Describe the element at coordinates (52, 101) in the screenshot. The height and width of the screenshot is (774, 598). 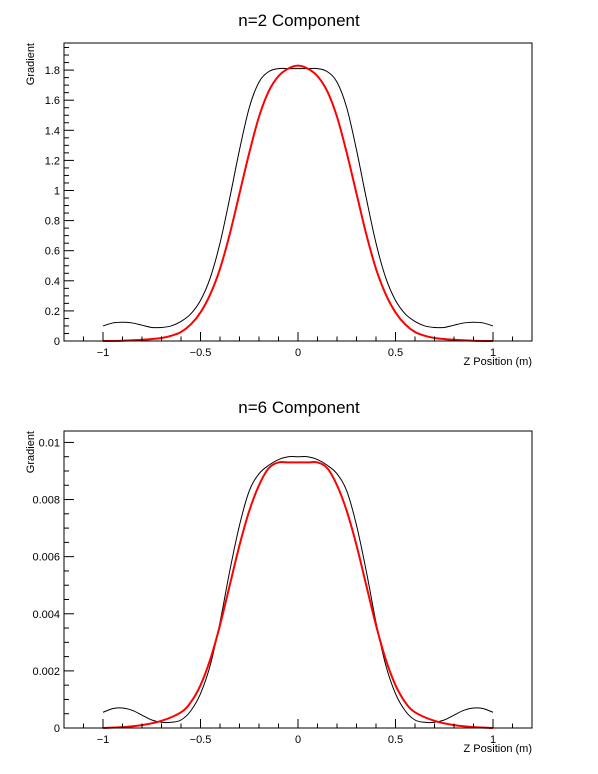
I see `y-tick-label: 1.6` at that location.